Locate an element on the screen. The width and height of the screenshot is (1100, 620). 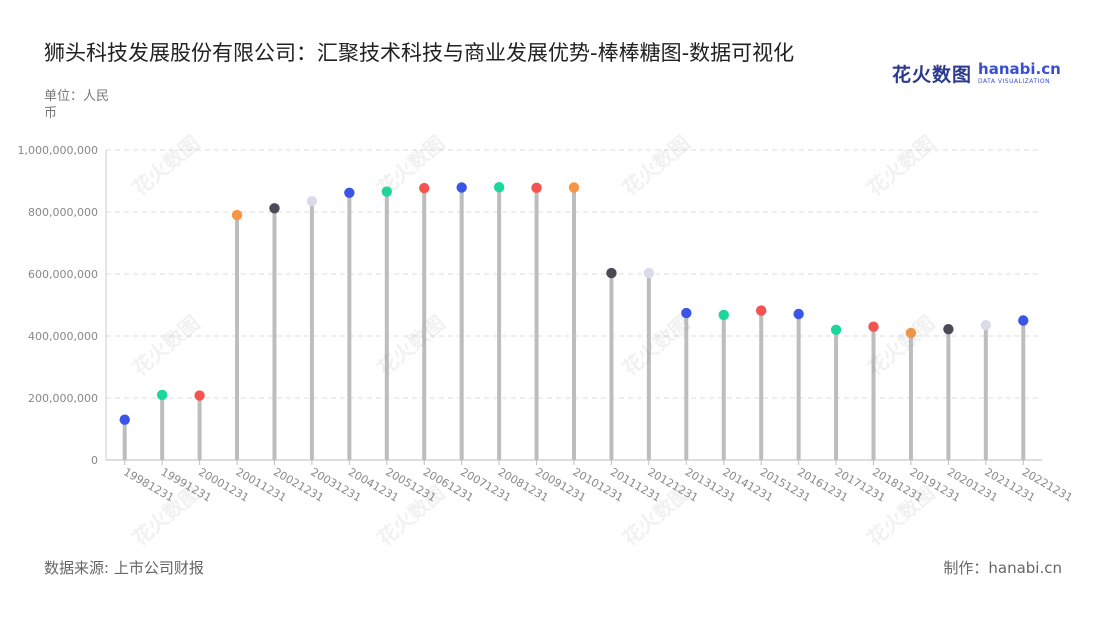
y-tick-label: 0 is located at coordinates (94, 460).